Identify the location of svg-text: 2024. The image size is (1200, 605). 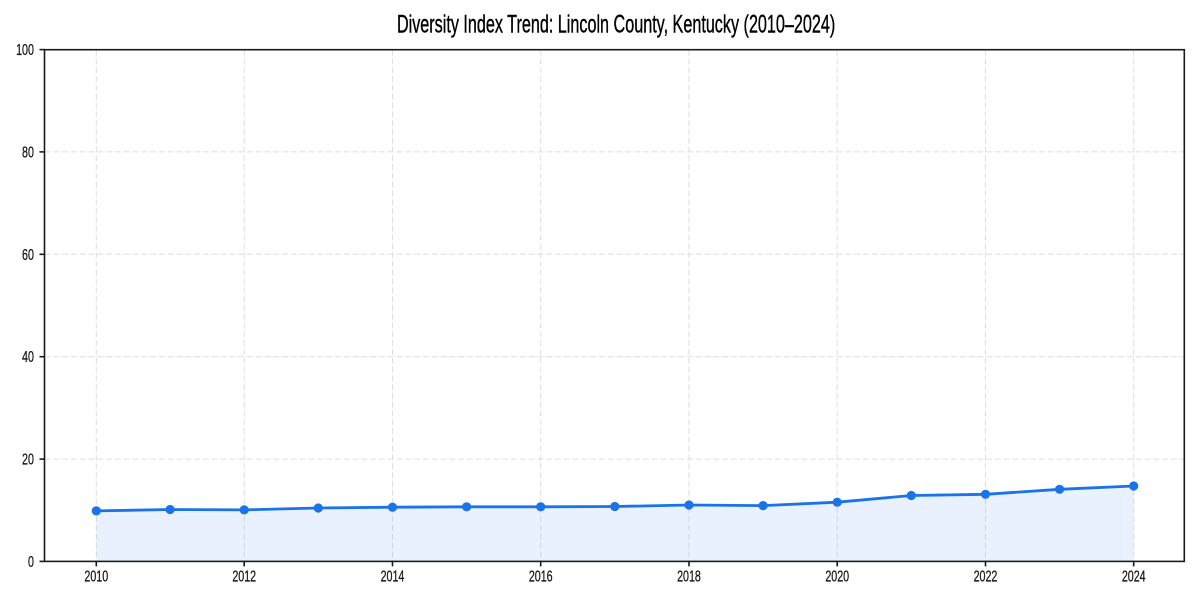
(1134, 575).